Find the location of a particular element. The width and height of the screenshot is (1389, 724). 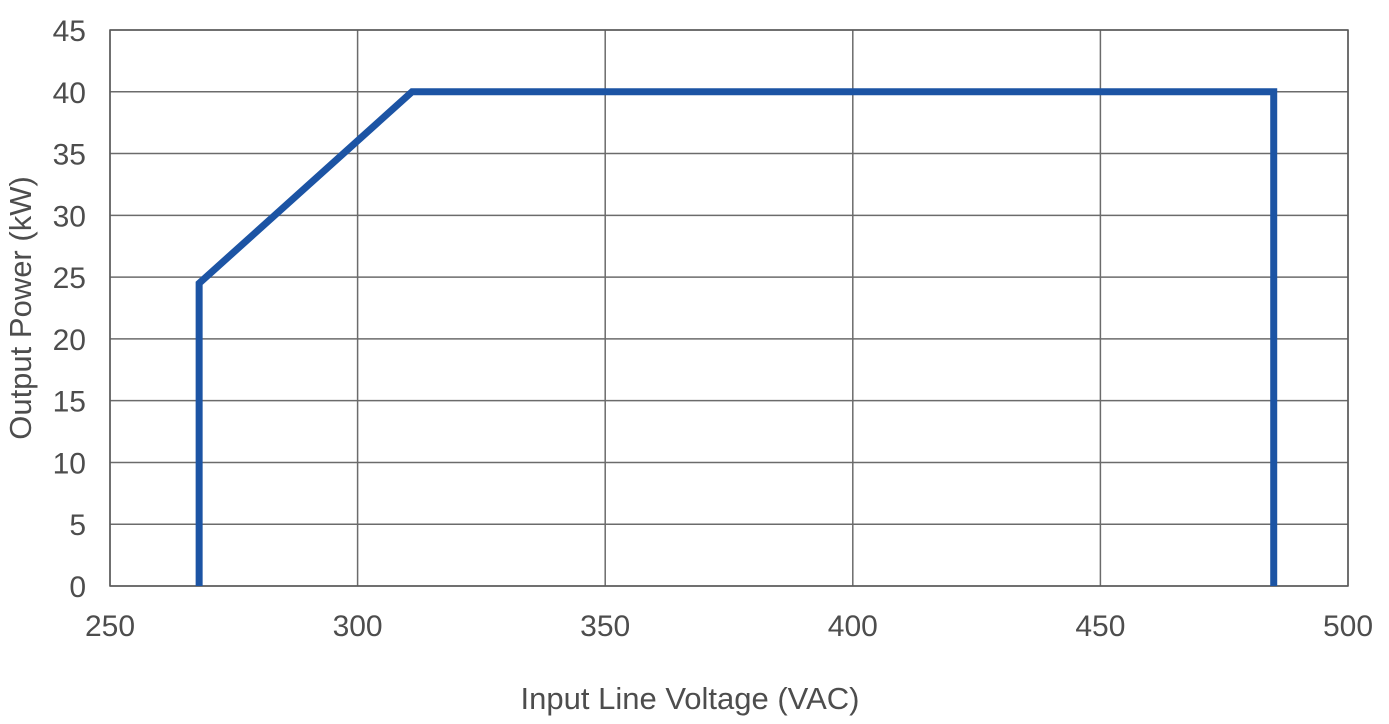

y-tick-label-25: 25 is located at coordinates (69, 278).